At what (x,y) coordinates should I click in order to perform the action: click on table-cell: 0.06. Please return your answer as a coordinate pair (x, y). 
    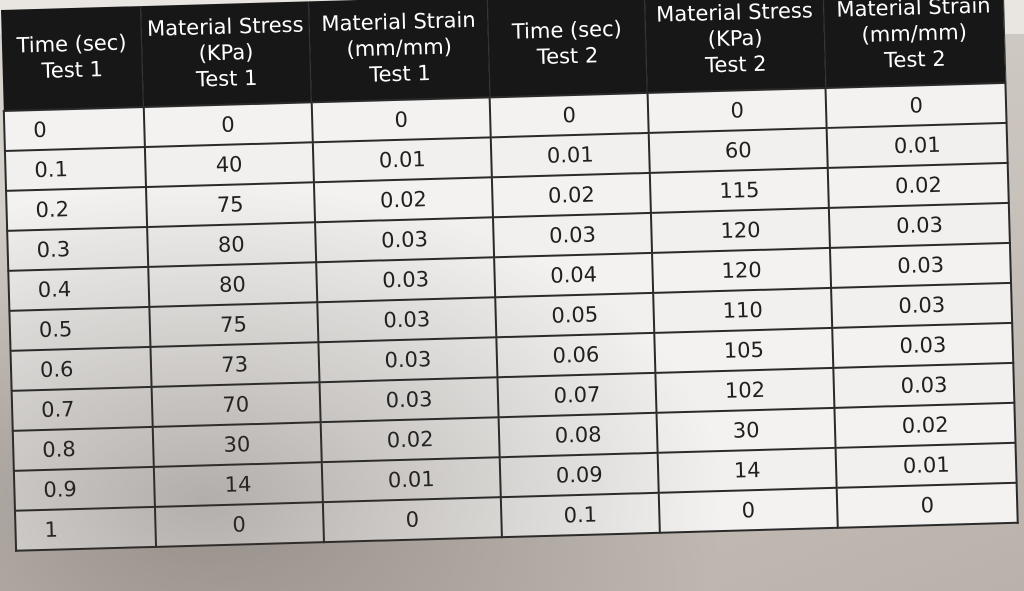
    Looking at the image, I should click on (576, 355).